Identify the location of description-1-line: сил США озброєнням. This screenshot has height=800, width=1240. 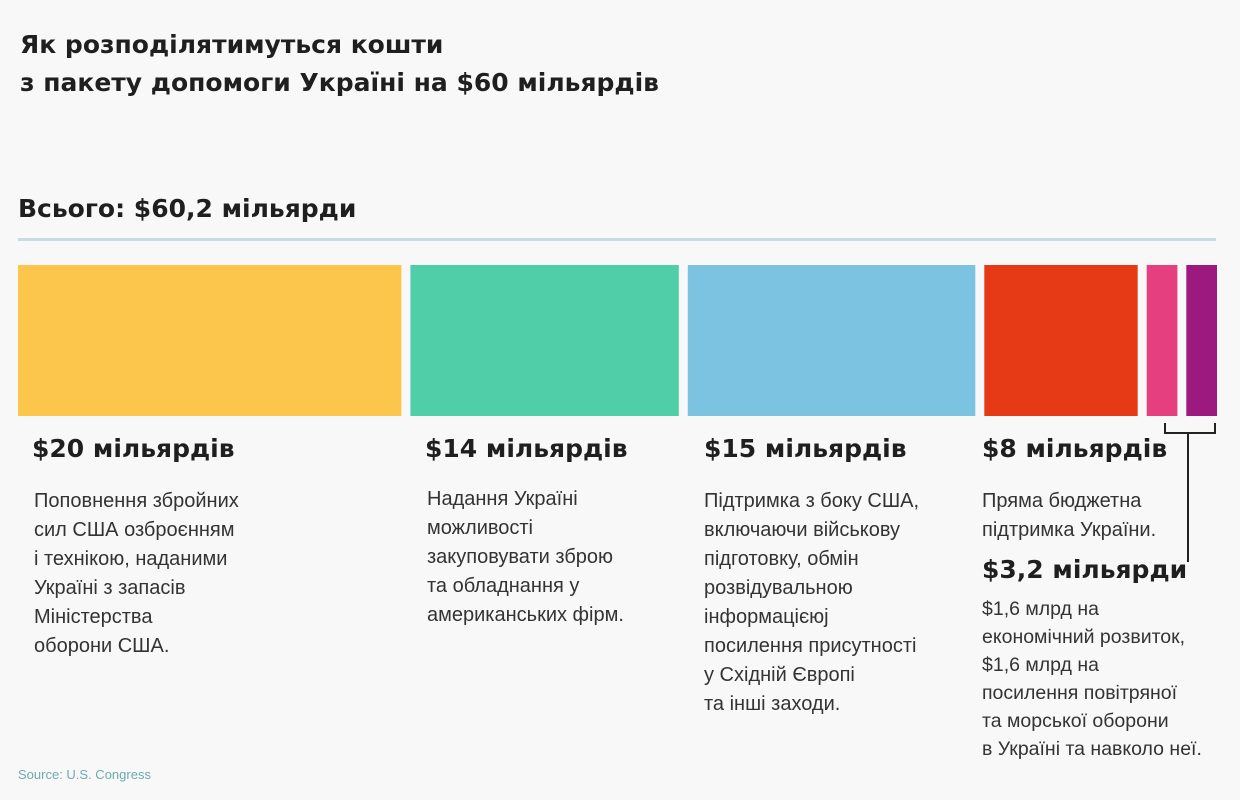
(134, 530).